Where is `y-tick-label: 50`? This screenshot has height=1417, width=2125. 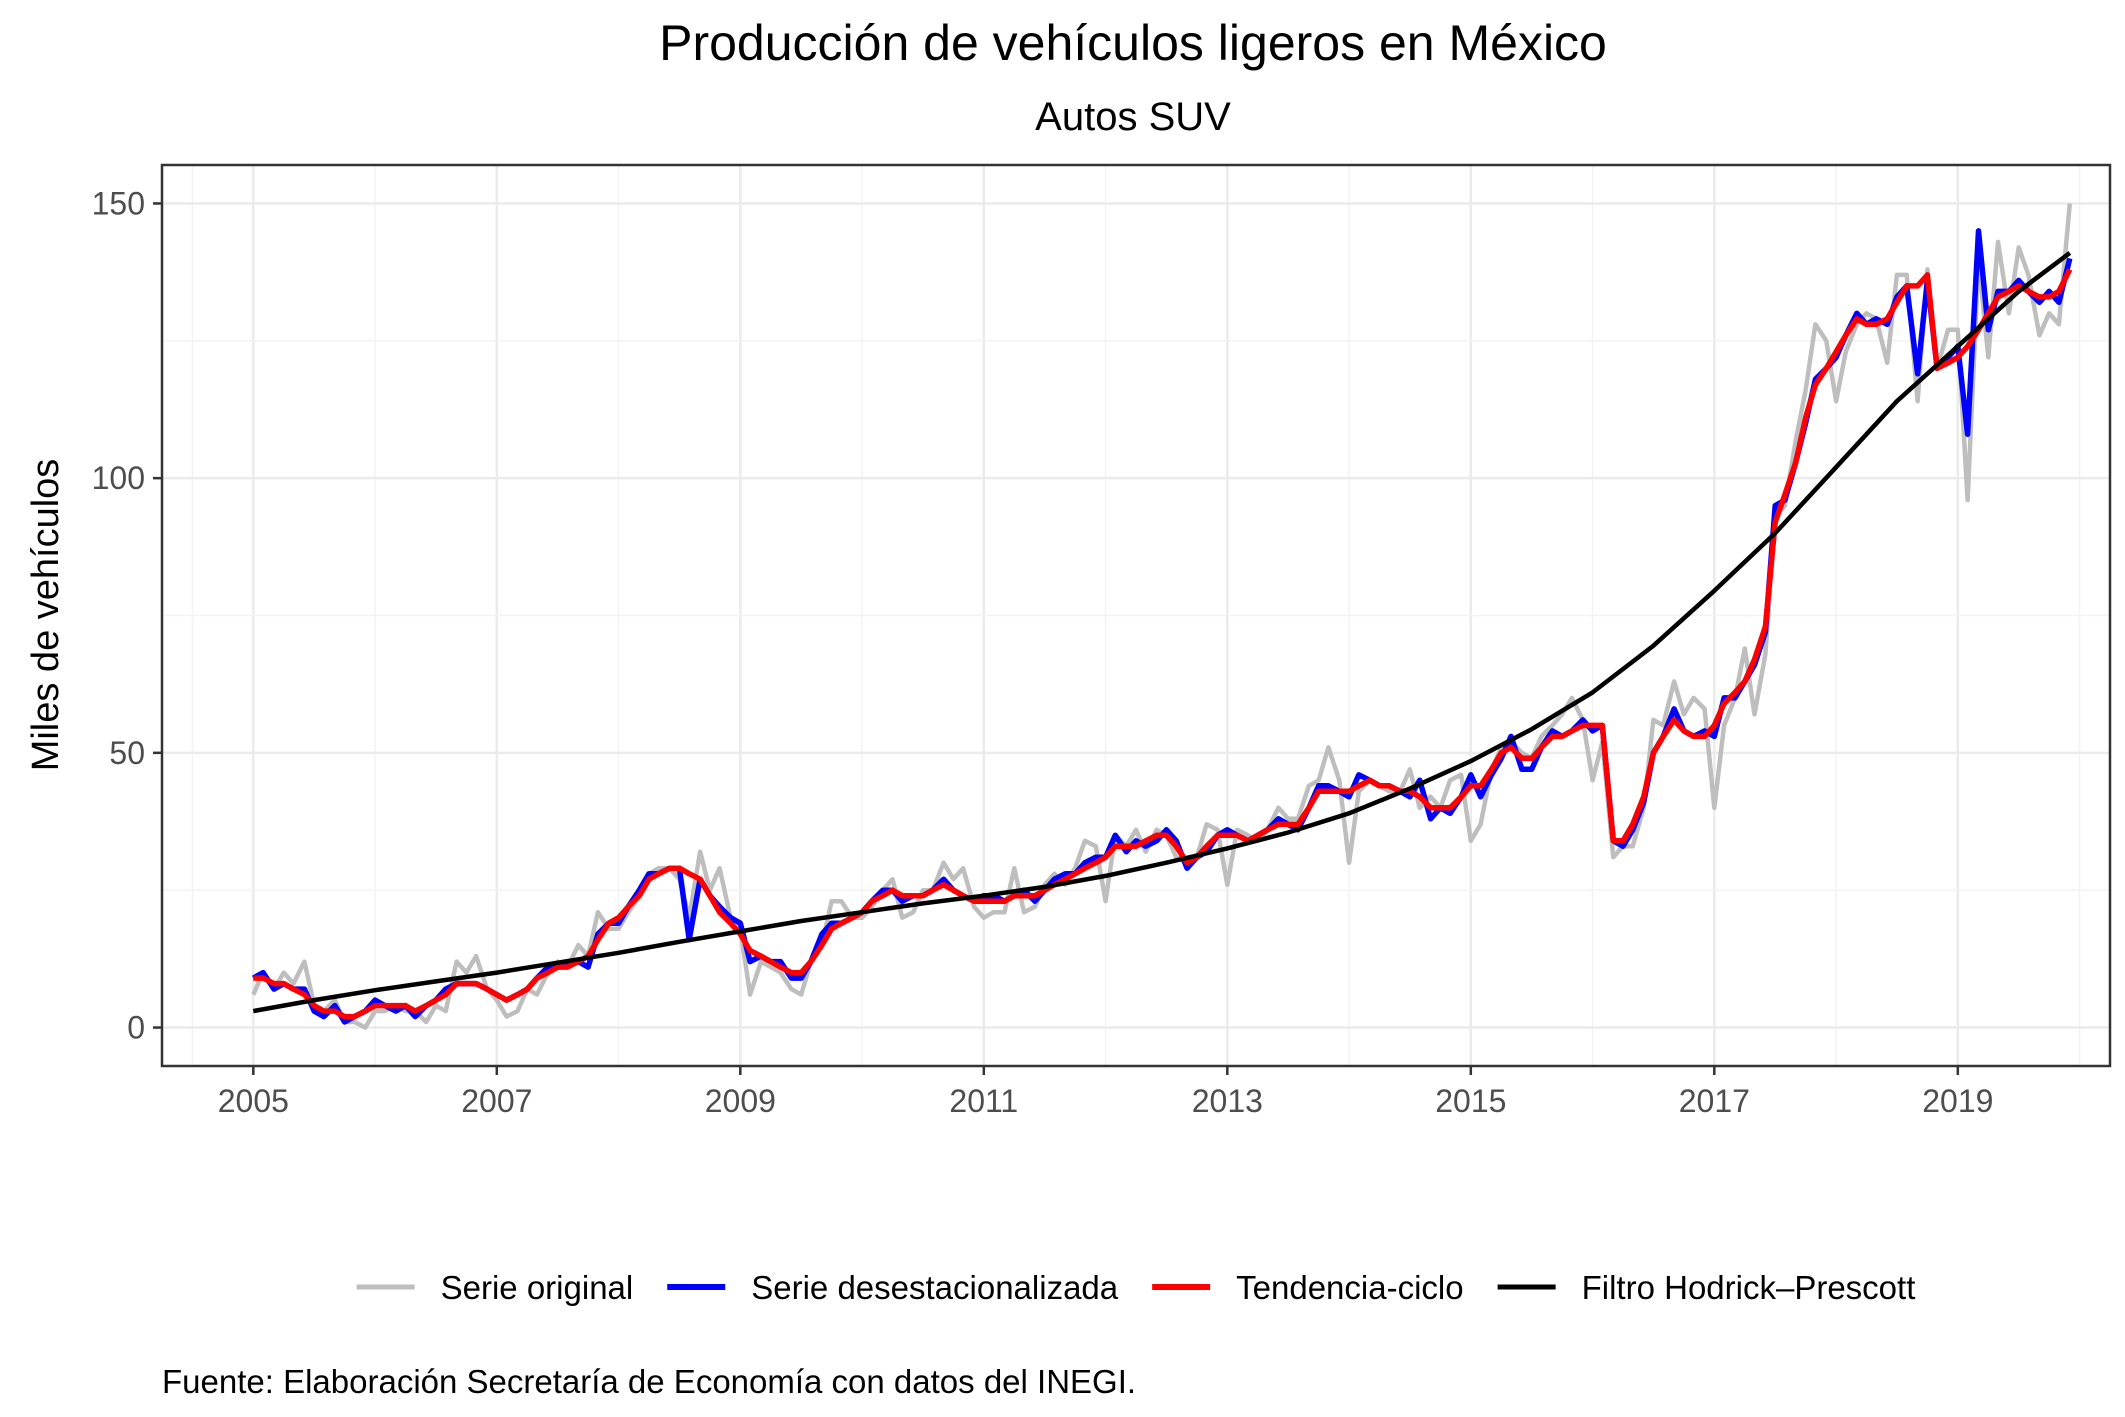 y-tick-label: 50 is located at coordinates (127, 753).